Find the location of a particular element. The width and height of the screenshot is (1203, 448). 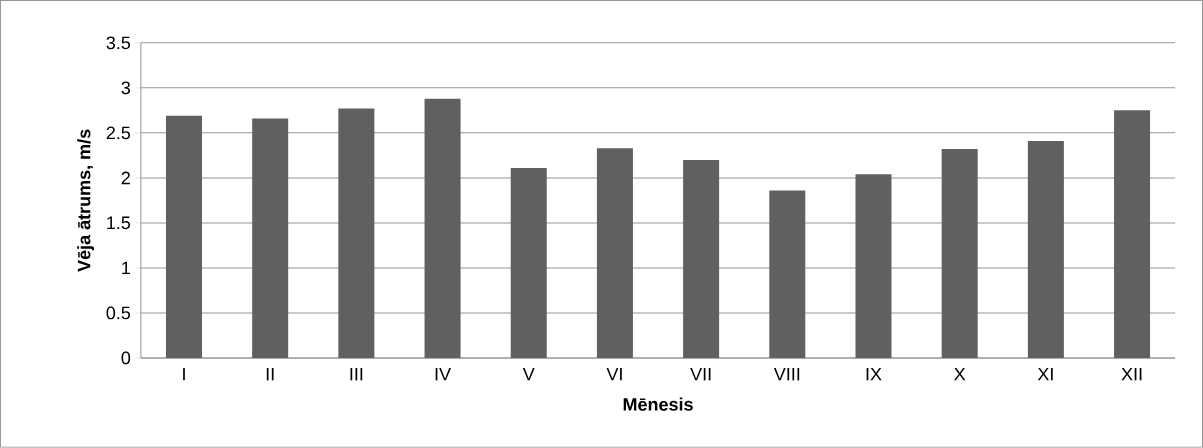

y-tick-label: 3.5 is located at coordinates (118, 43).